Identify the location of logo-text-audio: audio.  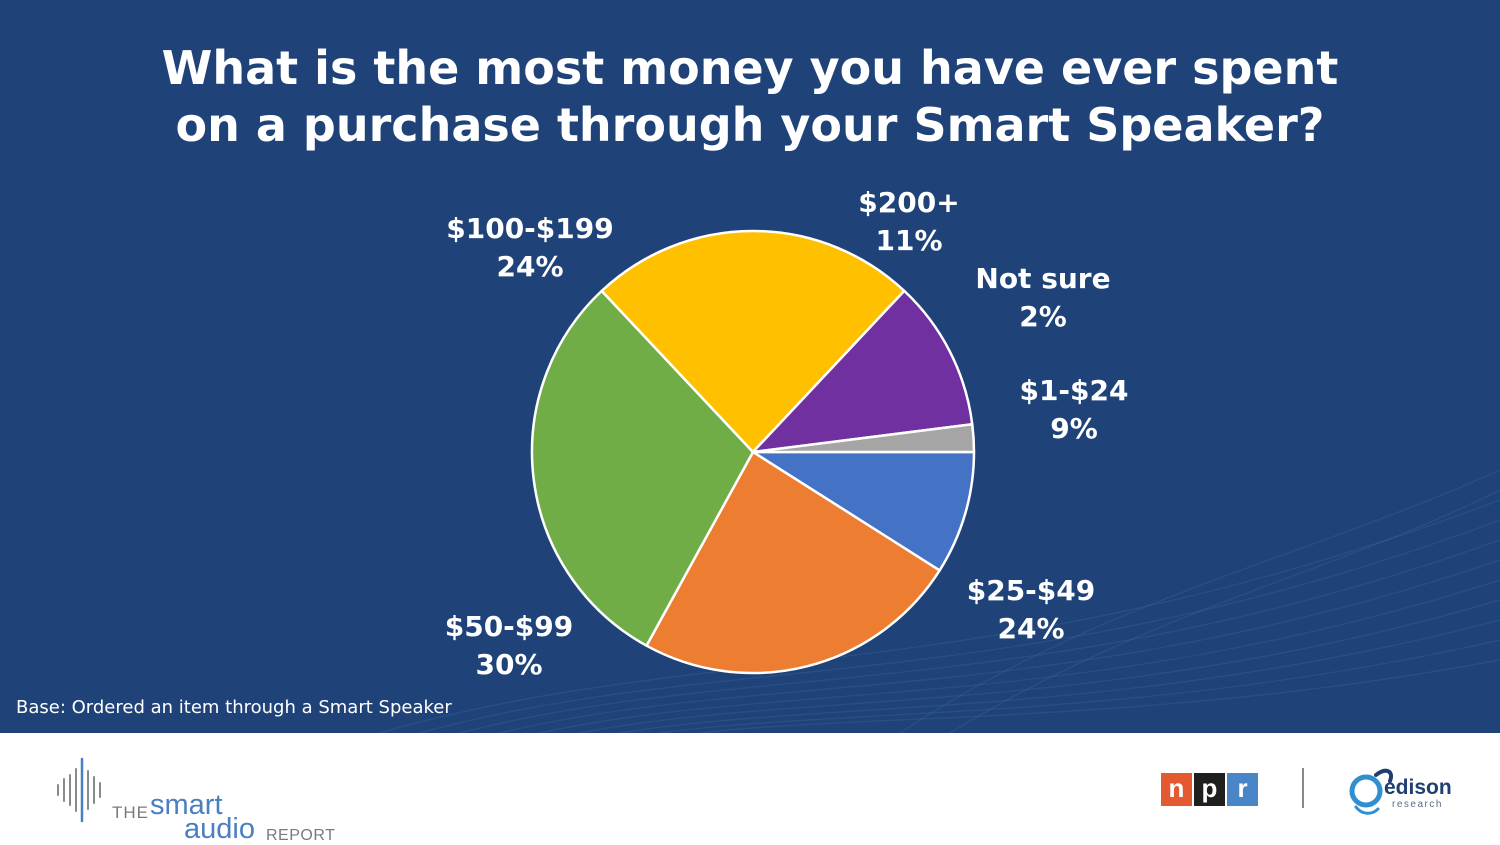
(219, 829).